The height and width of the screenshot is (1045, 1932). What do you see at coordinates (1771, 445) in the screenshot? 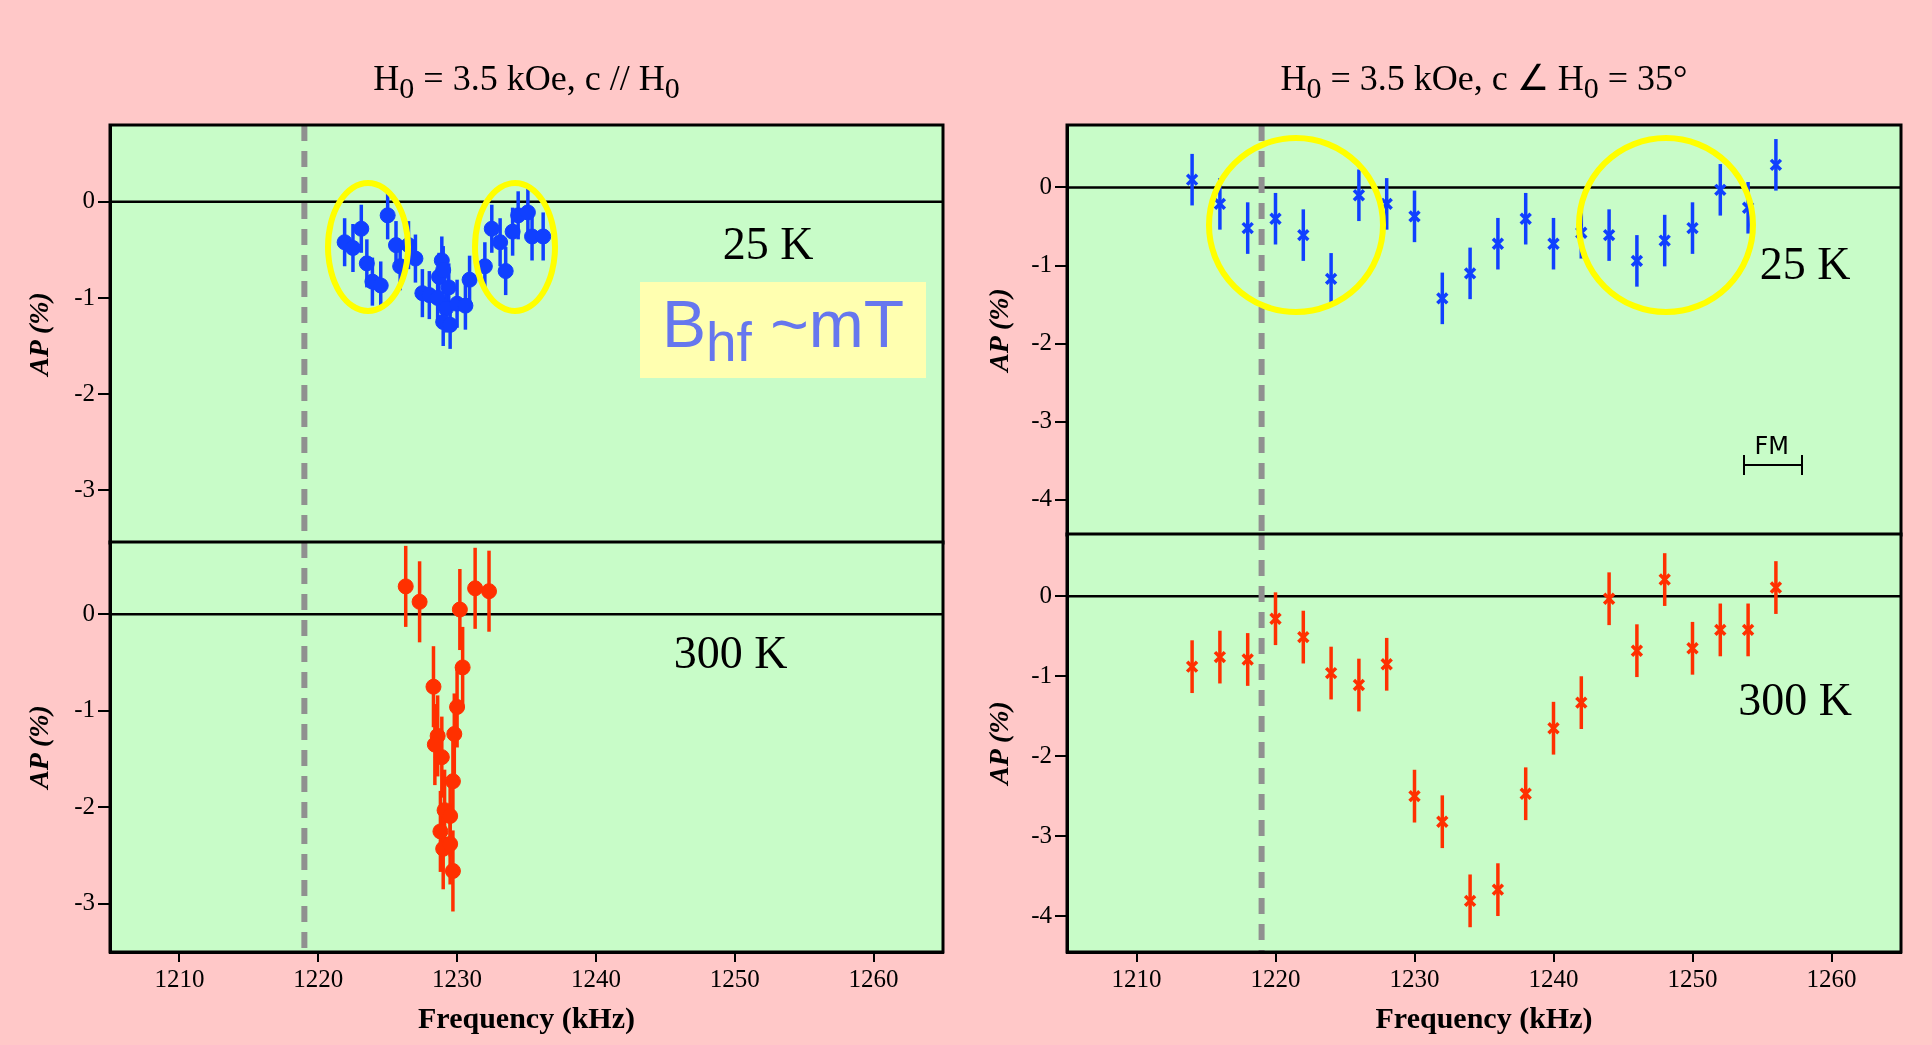
I see `annotation: FM` at bounding box center [1771, 445].